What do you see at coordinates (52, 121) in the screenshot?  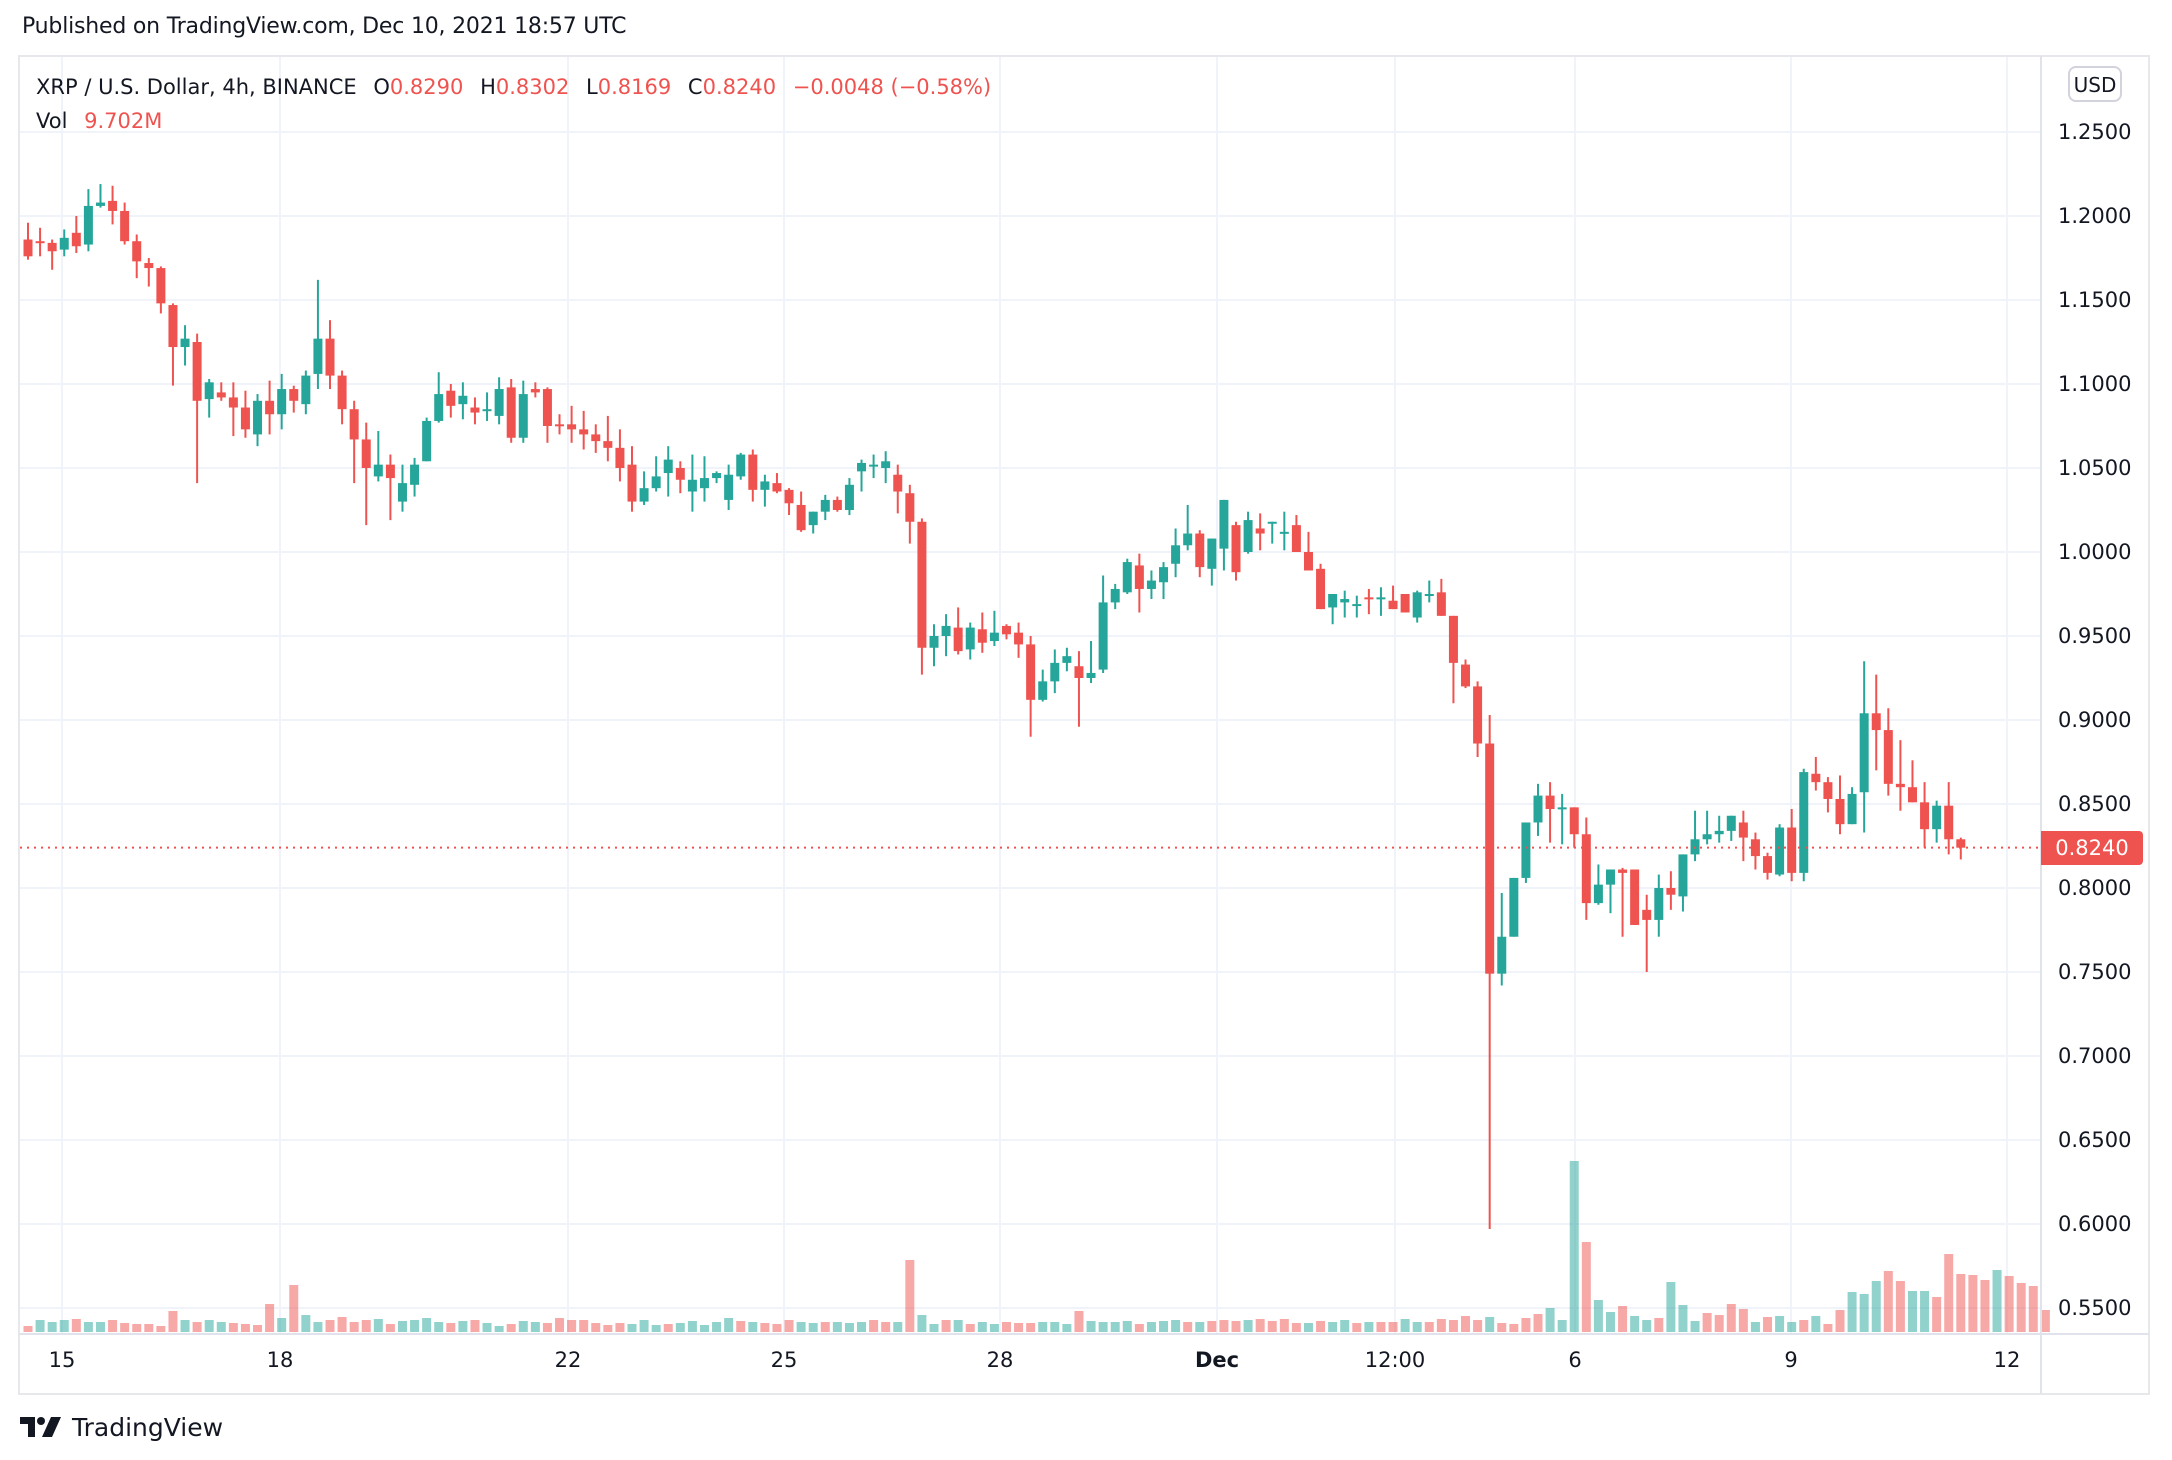 I see `volume-label: Vol` at bounding box center [52, 121].